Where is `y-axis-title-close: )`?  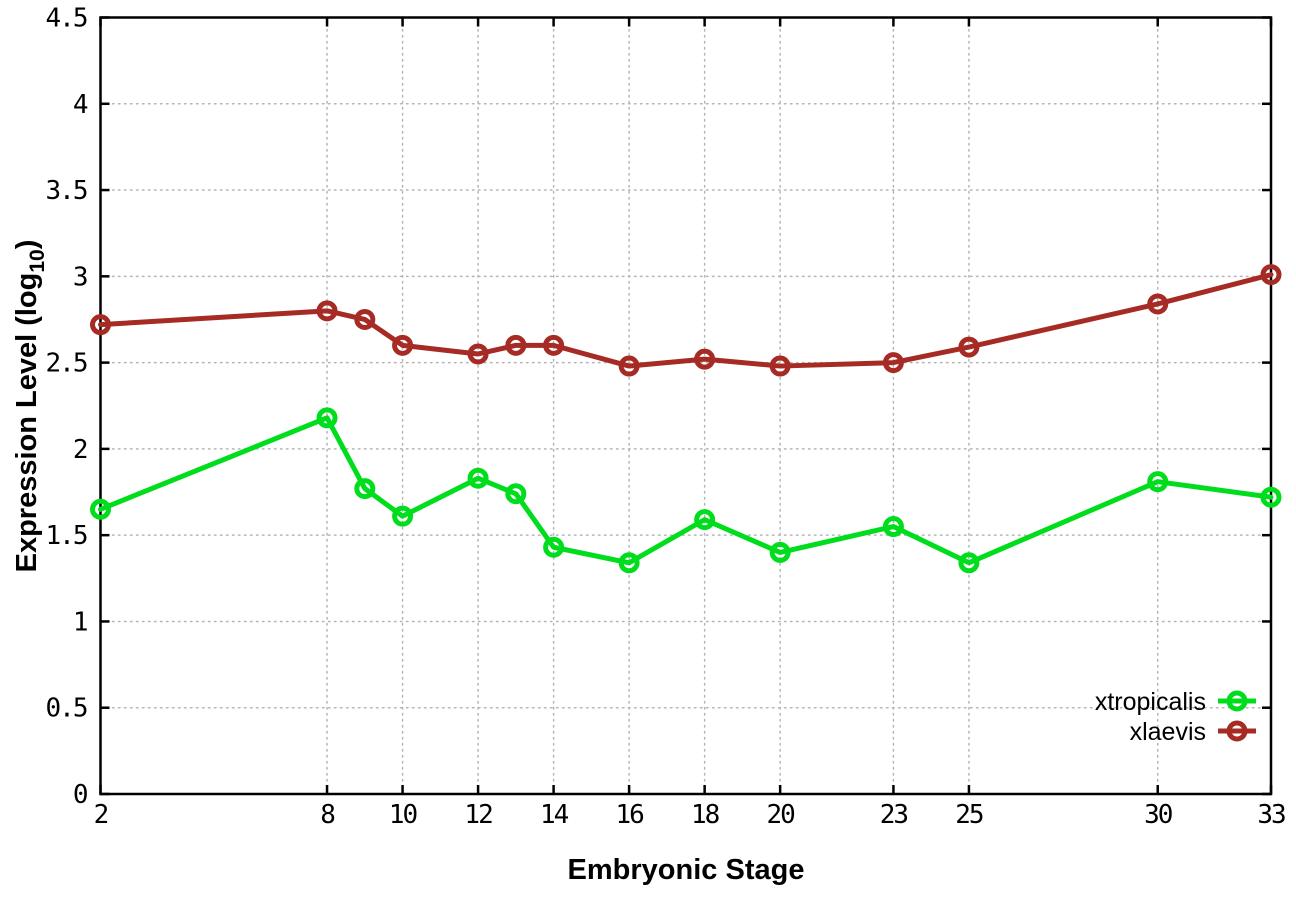 y-axis-title-close: ) is located at coordinates (27, 245).